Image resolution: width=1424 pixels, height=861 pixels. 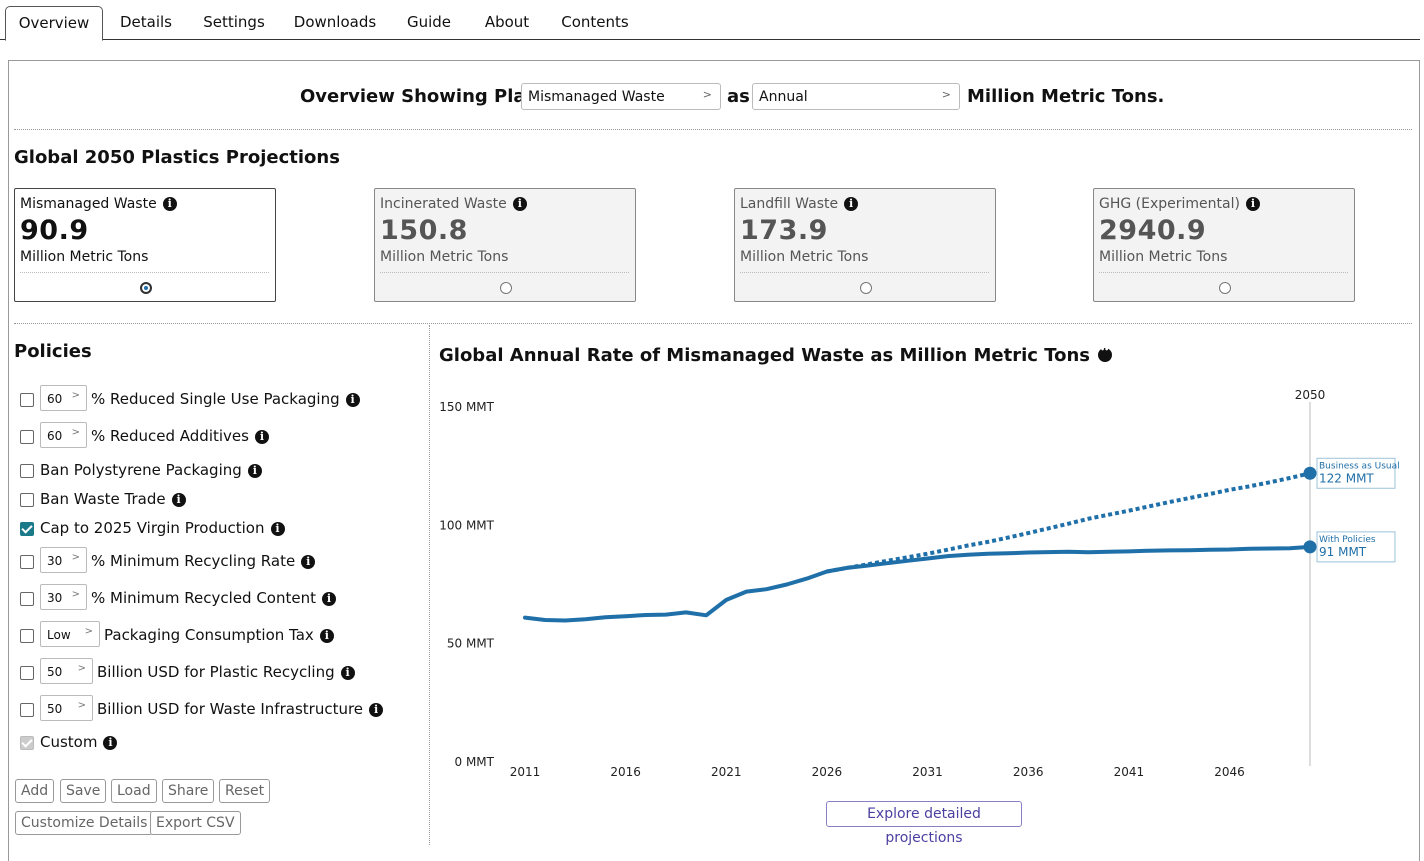 What do you see at coordinates (738, 96) in the screenshot?
I see `headline-middle: as` at bounding box center [738, 96].